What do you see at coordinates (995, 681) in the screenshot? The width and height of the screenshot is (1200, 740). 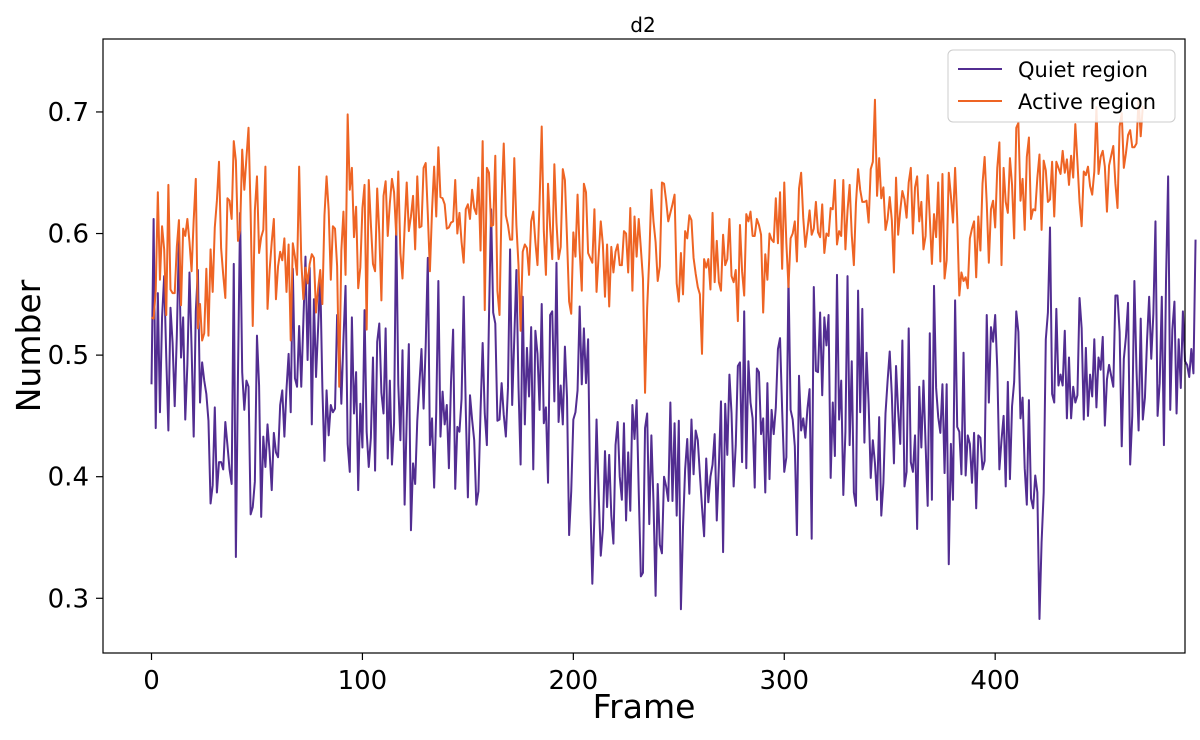 I see `x-tick-label: 400` at bounding box center [995, 681].